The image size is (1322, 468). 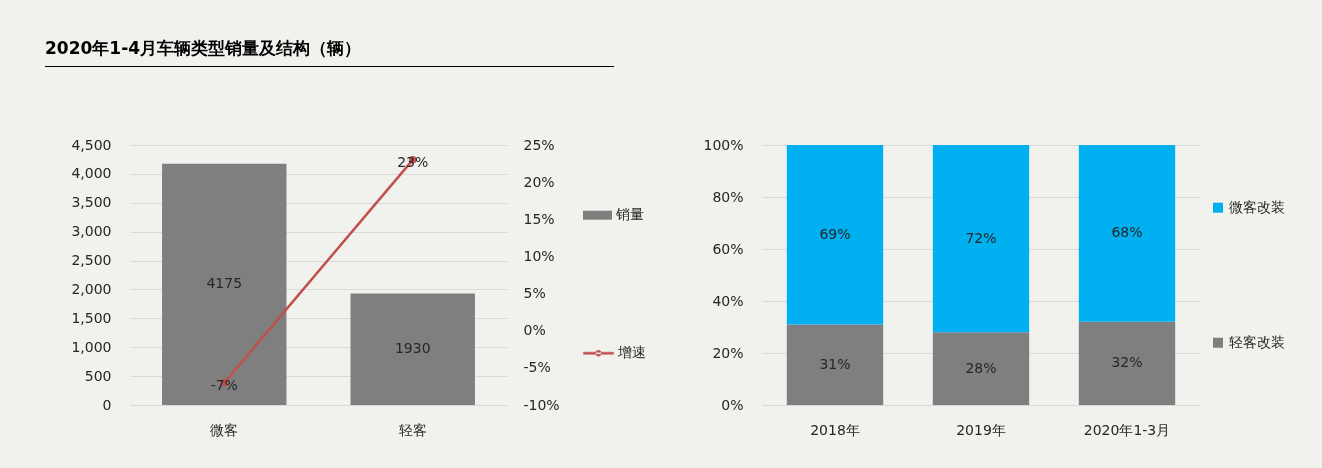 I want to click on data-label: 69%, so click(x=835, y=233).